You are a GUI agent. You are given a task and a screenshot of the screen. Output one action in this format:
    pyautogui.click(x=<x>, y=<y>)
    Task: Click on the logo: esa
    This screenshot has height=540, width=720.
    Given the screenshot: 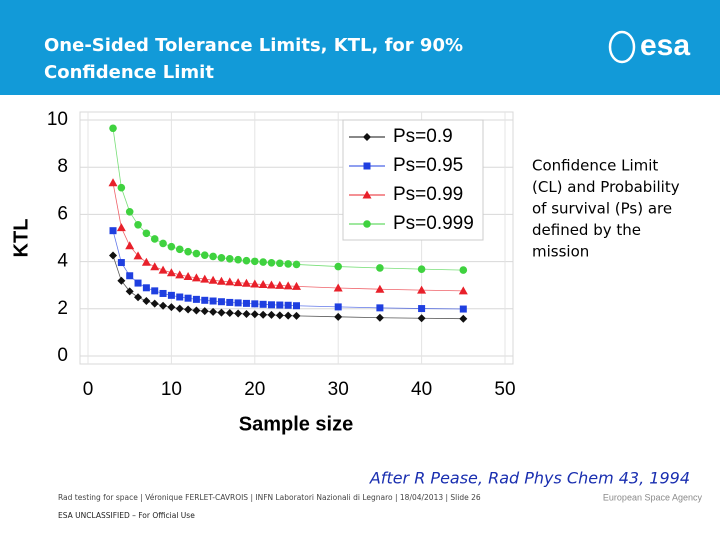 What is the action you would take?
    pyautogui.click(x=665, y=45)
    